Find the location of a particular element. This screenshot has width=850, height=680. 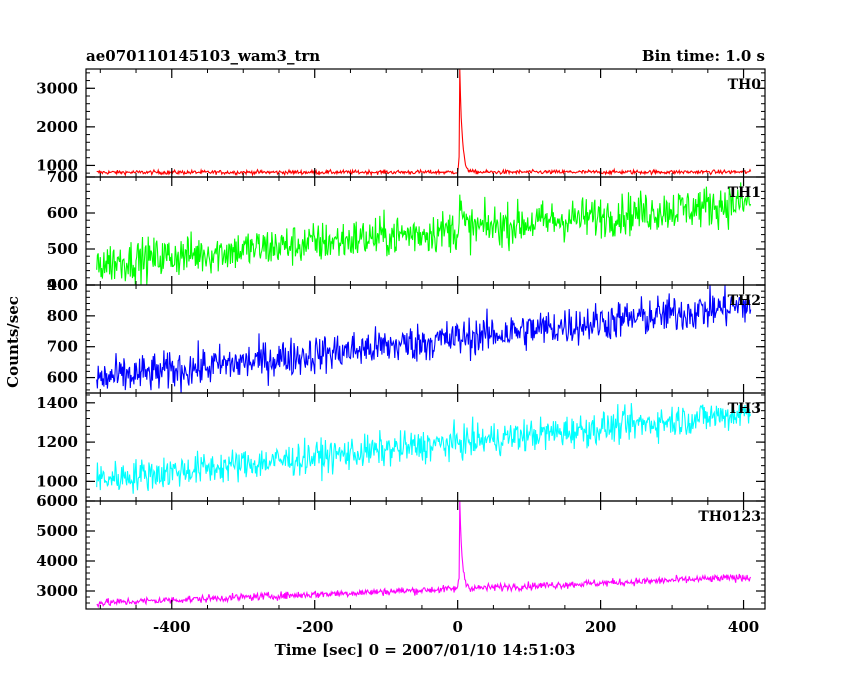

y-tick-label: 900 is located at coordinates (62, 285).